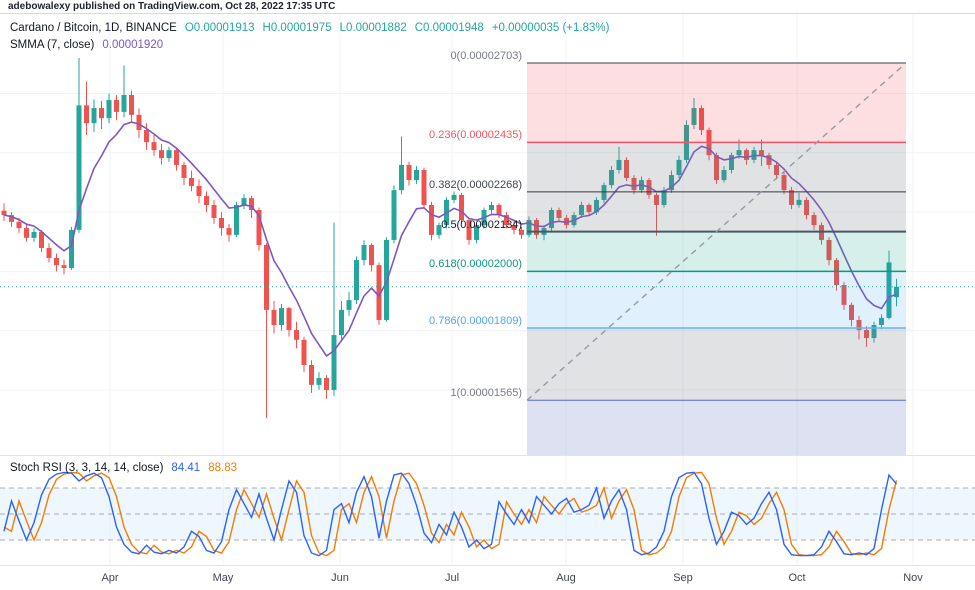 Image resolution: width=975 pixels, height=590 pixels. I want to click on time-axis, so click(487, 577).